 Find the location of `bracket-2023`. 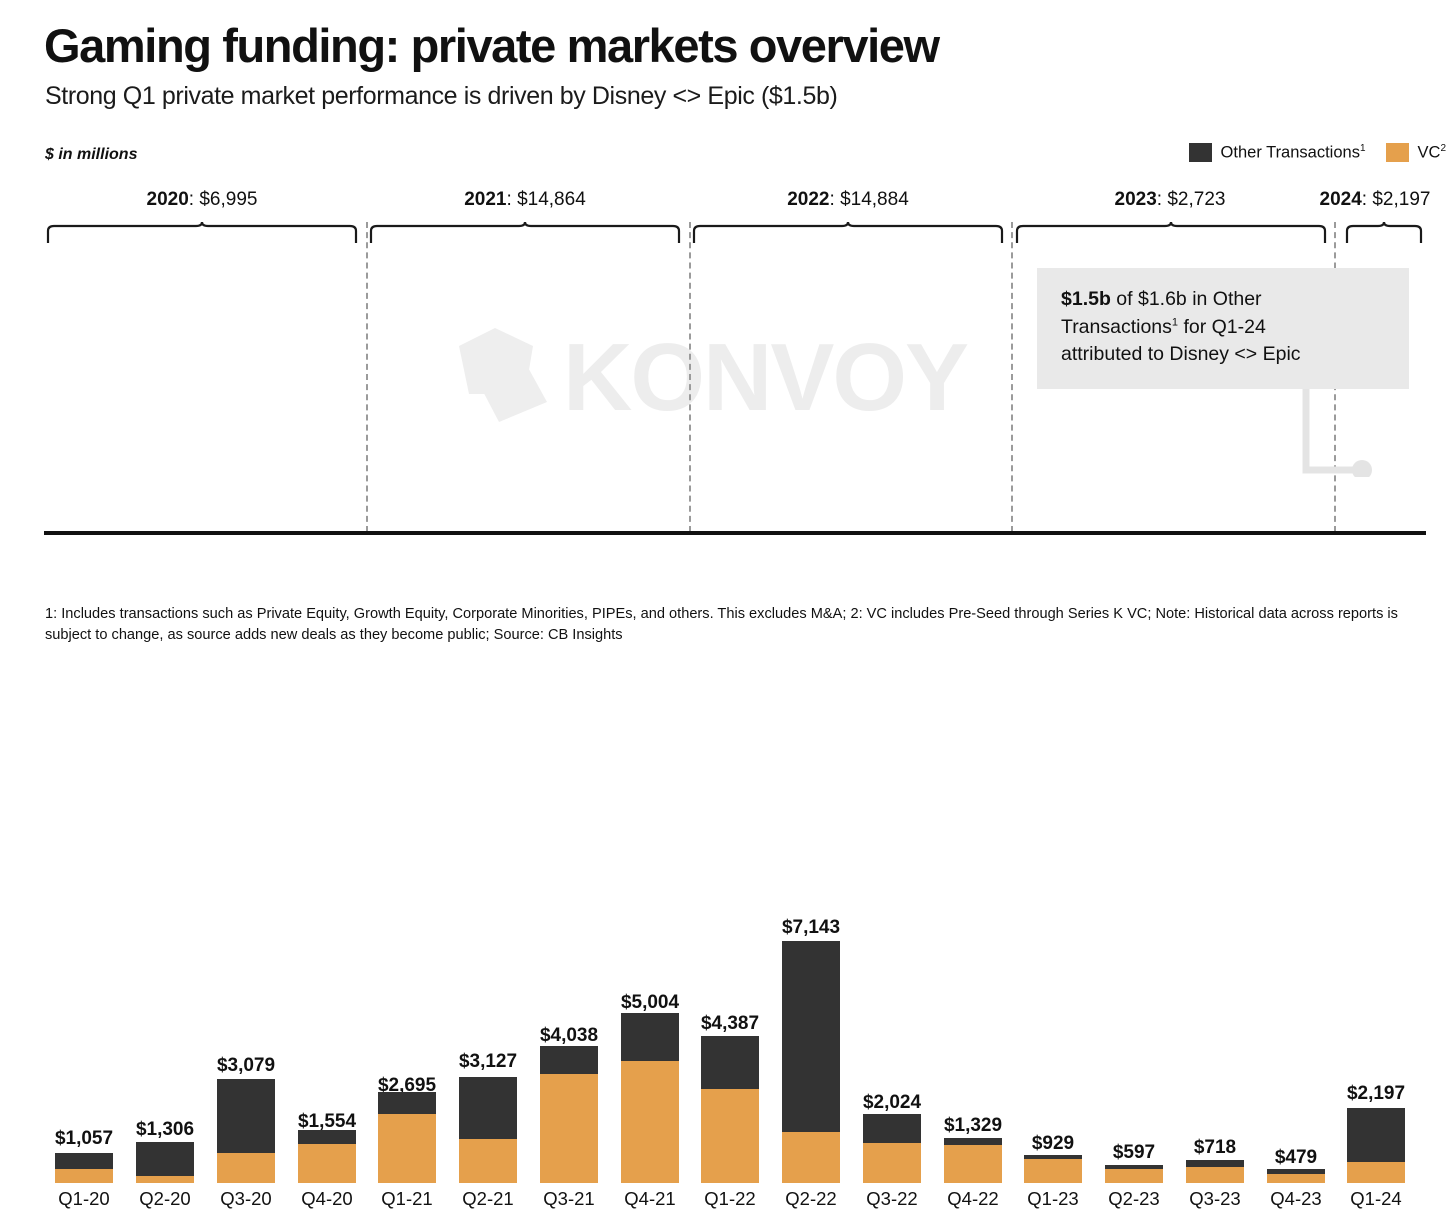

bracket-2023 is located at coordinates (1171, 232).